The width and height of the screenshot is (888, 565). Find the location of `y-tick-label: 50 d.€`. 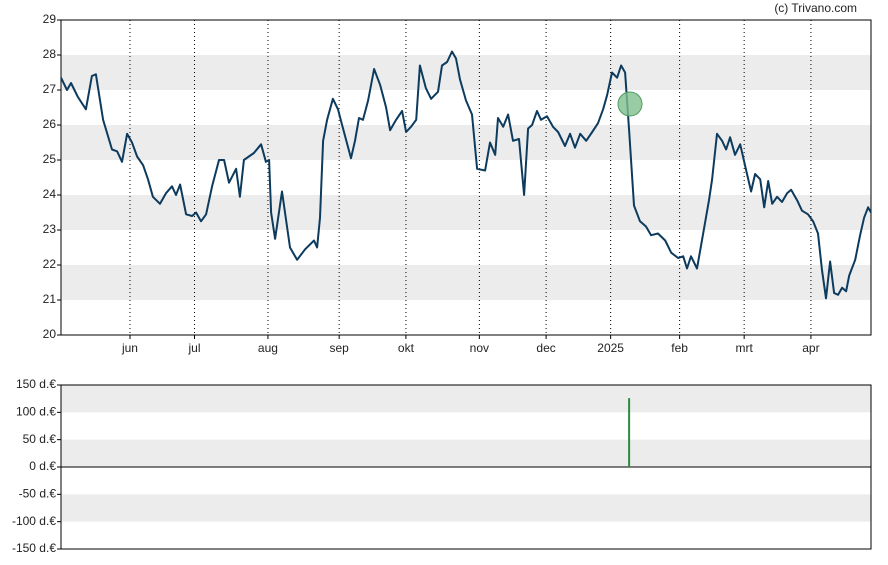

y-tick-label: 50 d.€ is located at coordinates (40, 439).